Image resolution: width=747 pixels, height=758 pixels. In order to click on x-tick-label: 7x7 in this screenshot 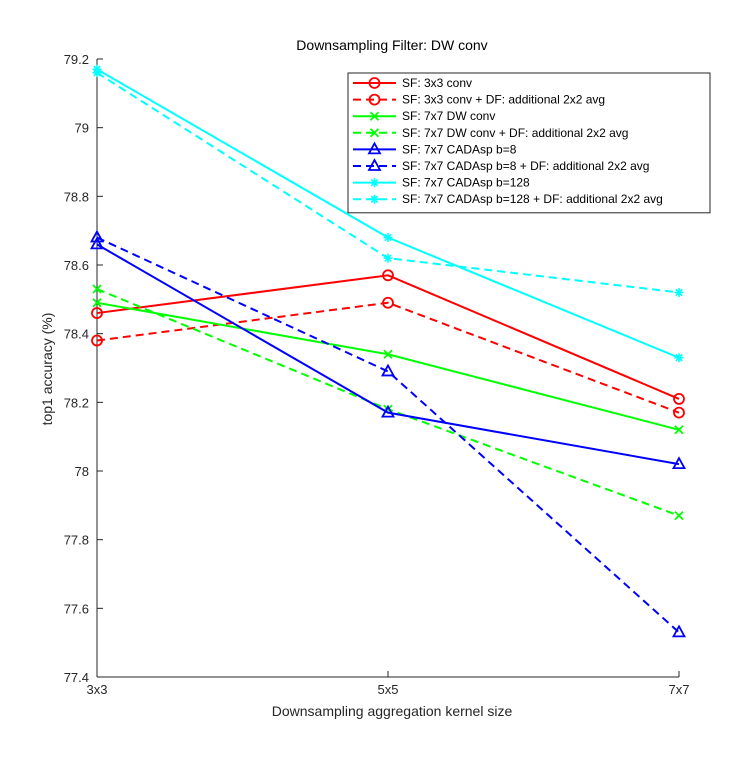, I will do `click(679, 689)`.